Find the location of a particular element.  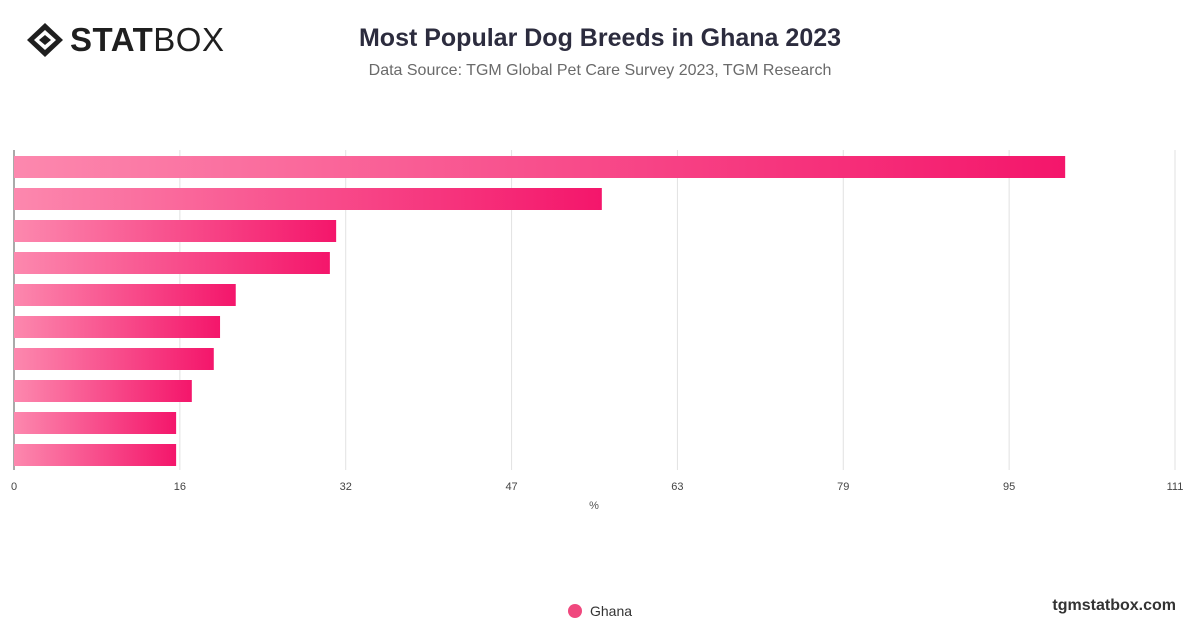

x-tick-label: 47 is located at coordinates (511, 487).